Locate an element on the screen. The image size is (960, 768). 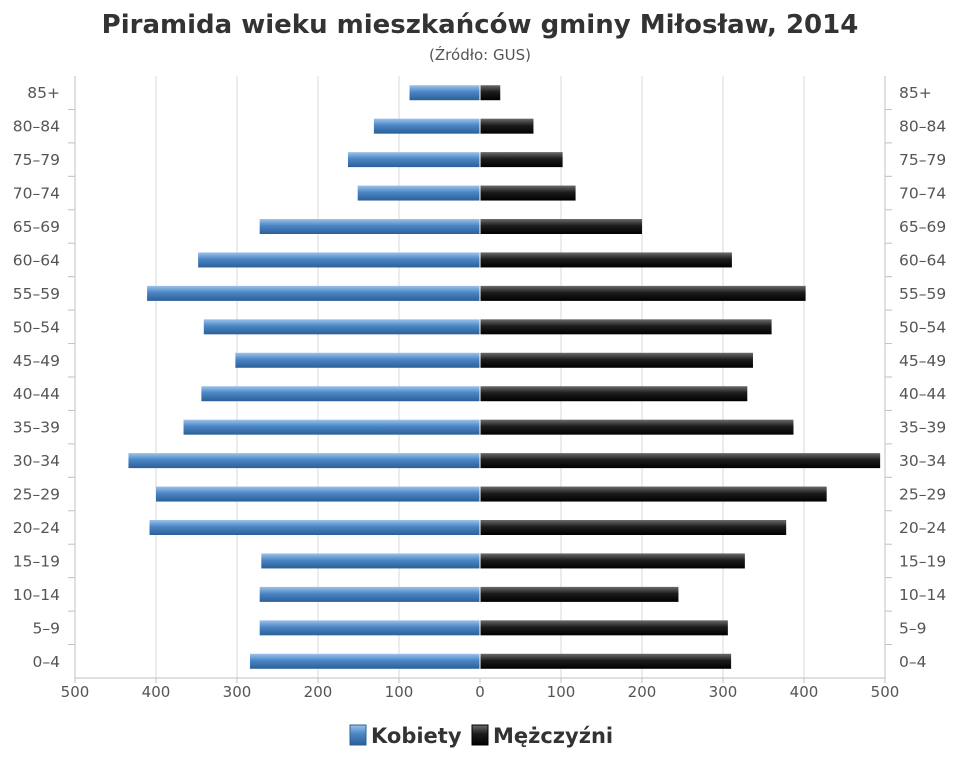
legend-swatch-kobiety is located at coordinates (358, 735).